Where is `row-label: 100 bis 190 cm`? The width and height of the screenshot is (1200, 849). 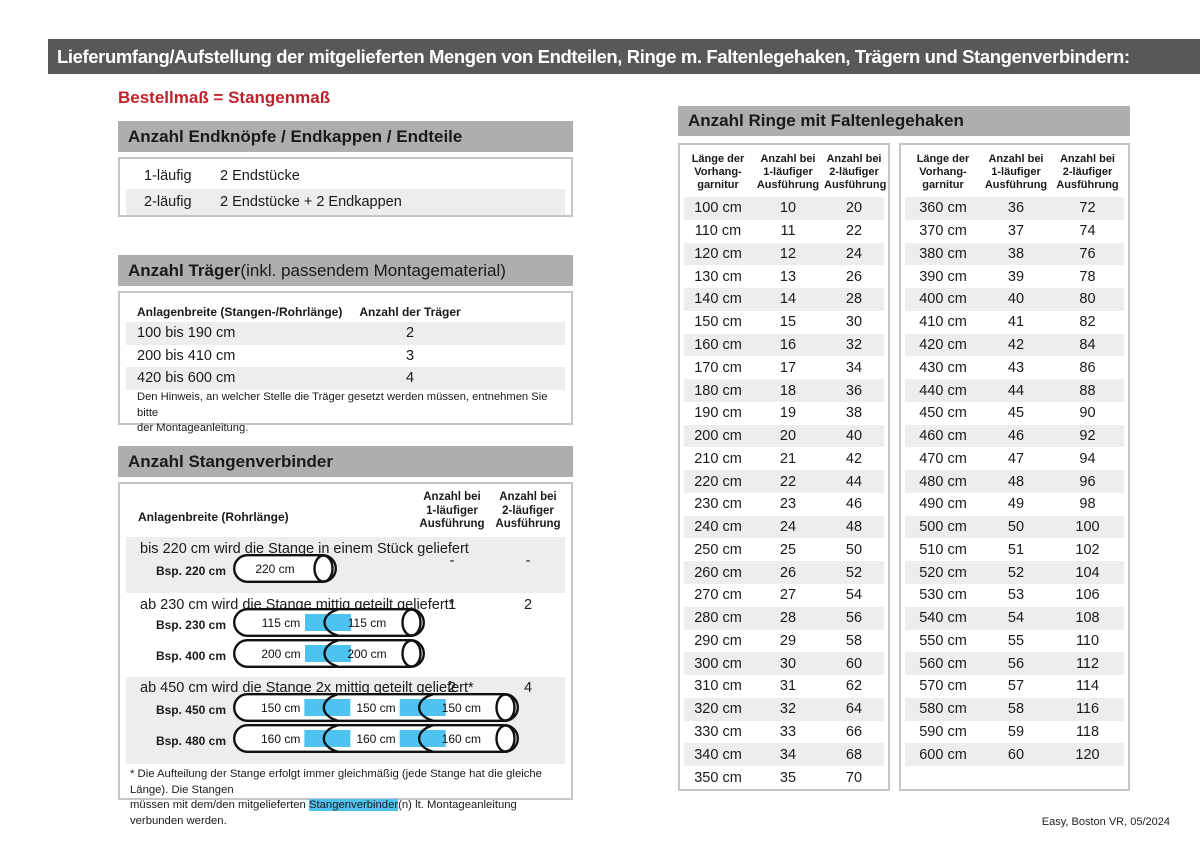 row-label: 100 bis 190 cm is located at coordinates (186, 333).